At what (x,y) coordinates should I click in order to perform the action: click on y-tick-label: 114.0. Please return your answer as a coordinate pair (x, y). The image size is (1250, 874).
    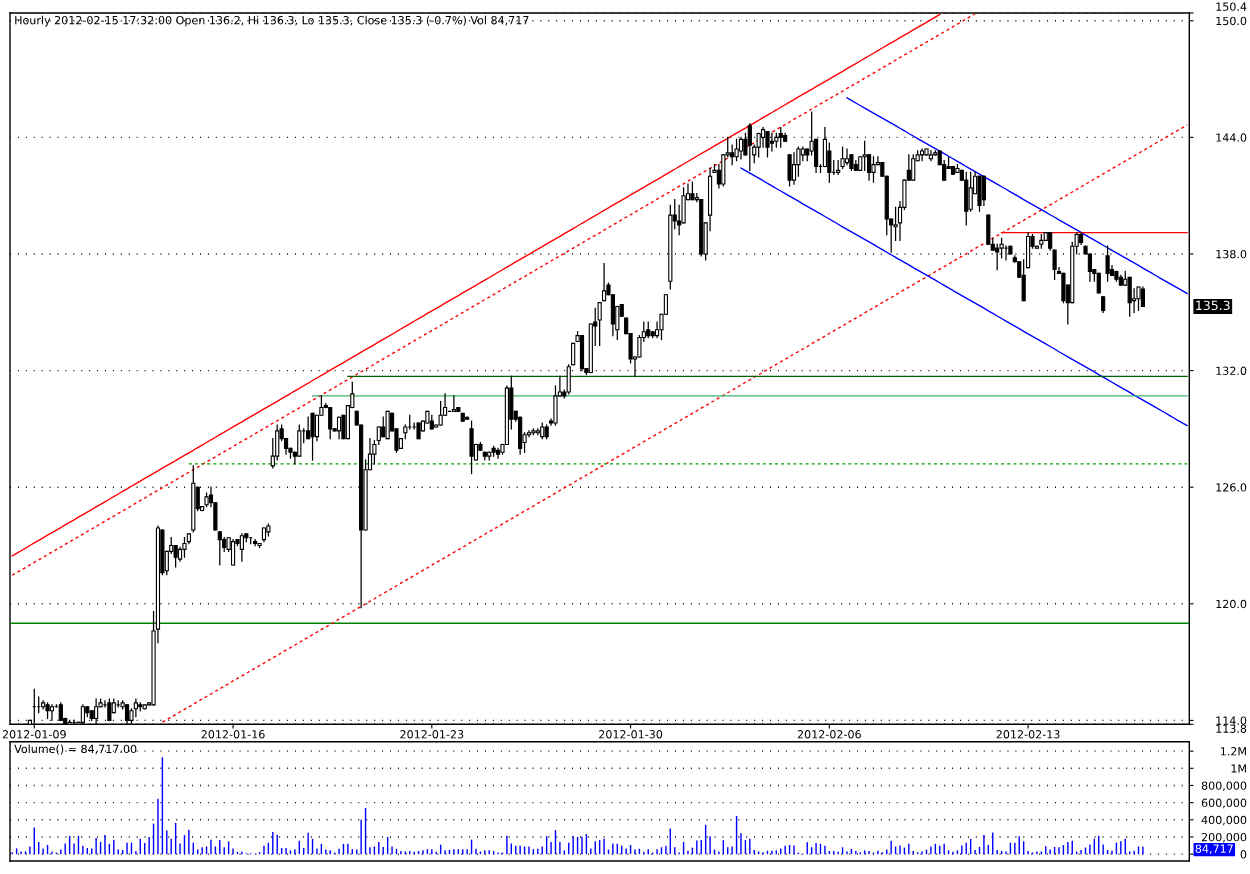
    Looking at the image, I should click on (1231, 720).